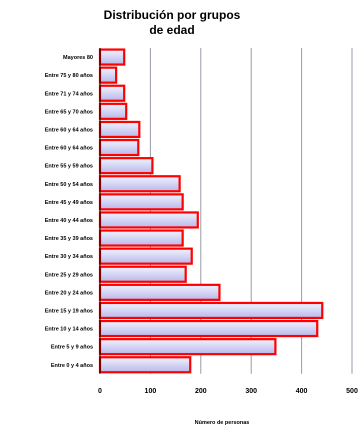  What do you see at coordinates (72, 366) in the screenshot?
I see `category-label: Entre 0 y 4 años` at bounding box center [72, 366].